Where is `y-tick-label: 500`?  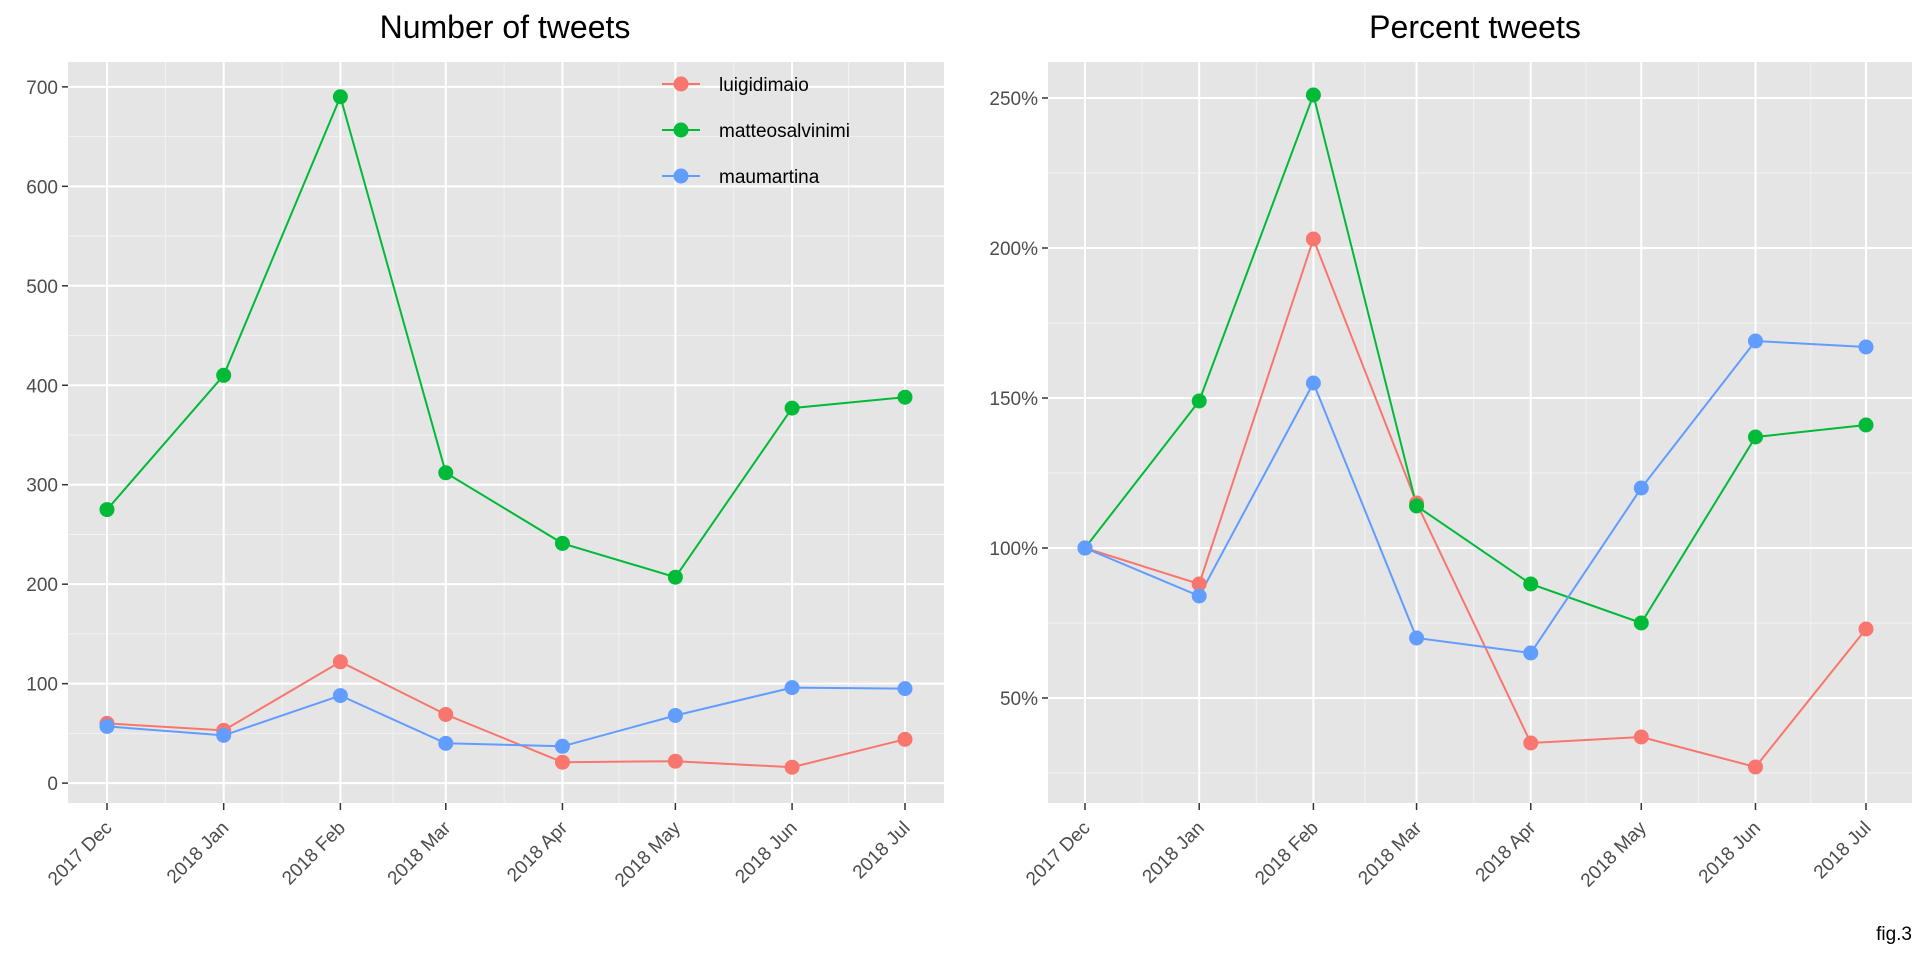 y-tick-label: 500 is located at coordinates (42, 287).